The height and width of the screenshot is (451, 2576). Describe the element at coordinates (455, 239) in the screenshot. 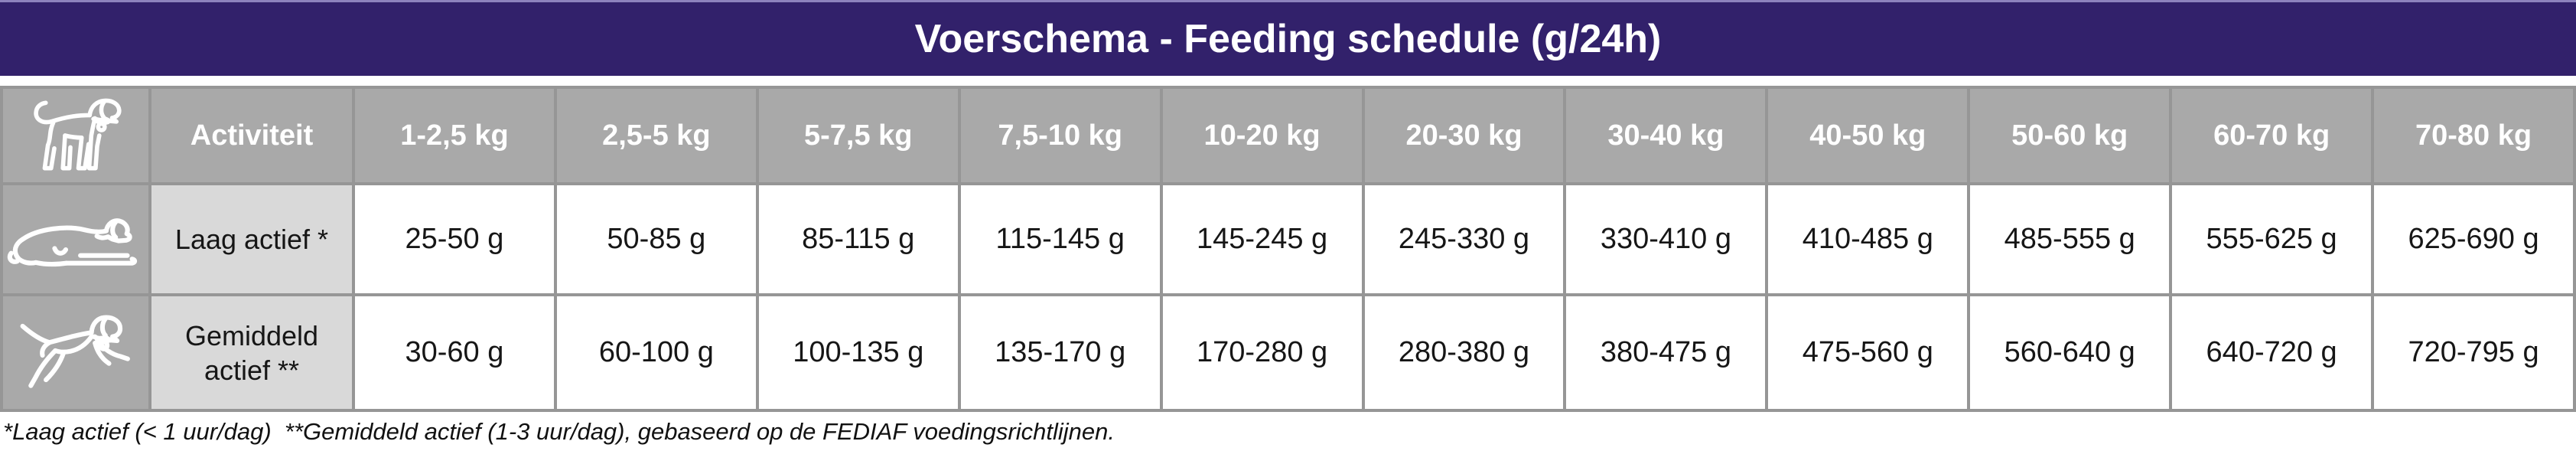

I see `value-cell: 25-50 g` at that location.